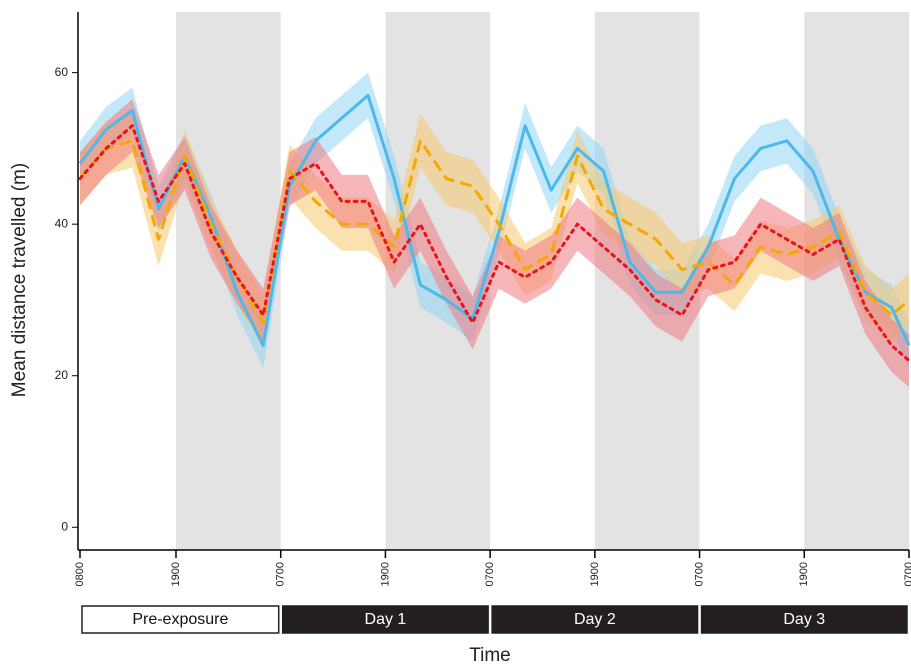 The height and width of the screenshot is (667, 911). I want to click on period-label: Day 1, so click(386, 619).